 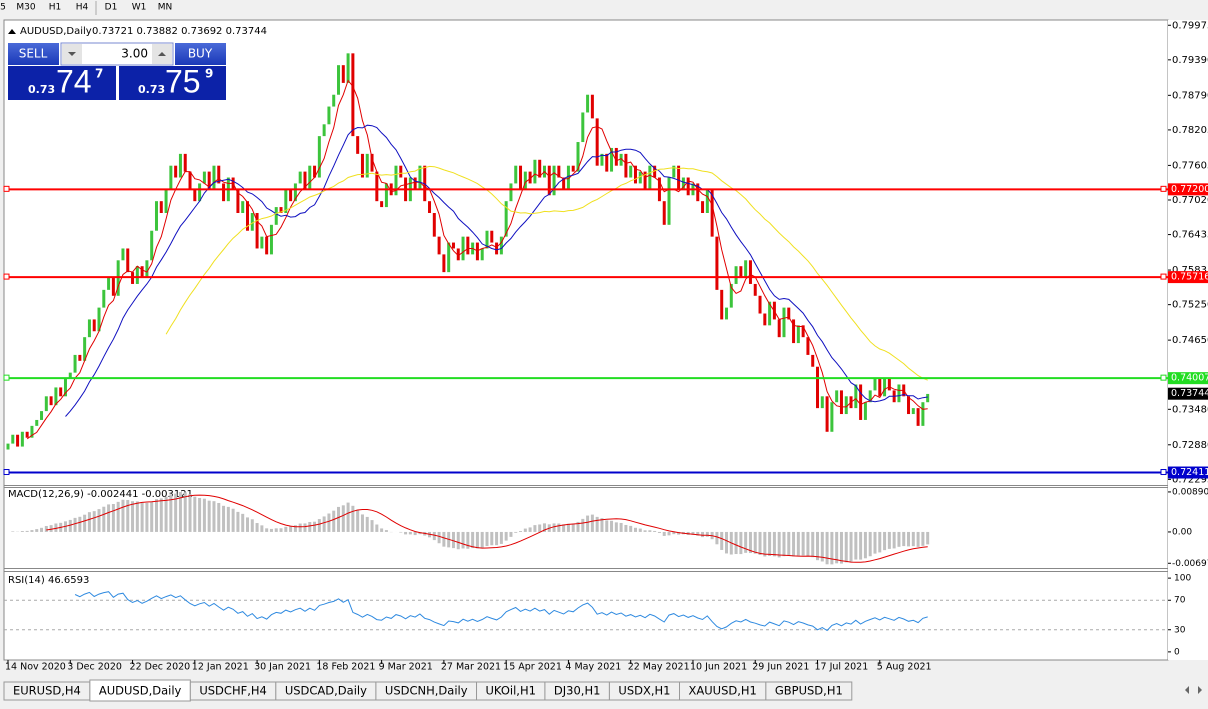 I want to click on tab-label: GBPUSD,H1, so click(x=809, y=691).